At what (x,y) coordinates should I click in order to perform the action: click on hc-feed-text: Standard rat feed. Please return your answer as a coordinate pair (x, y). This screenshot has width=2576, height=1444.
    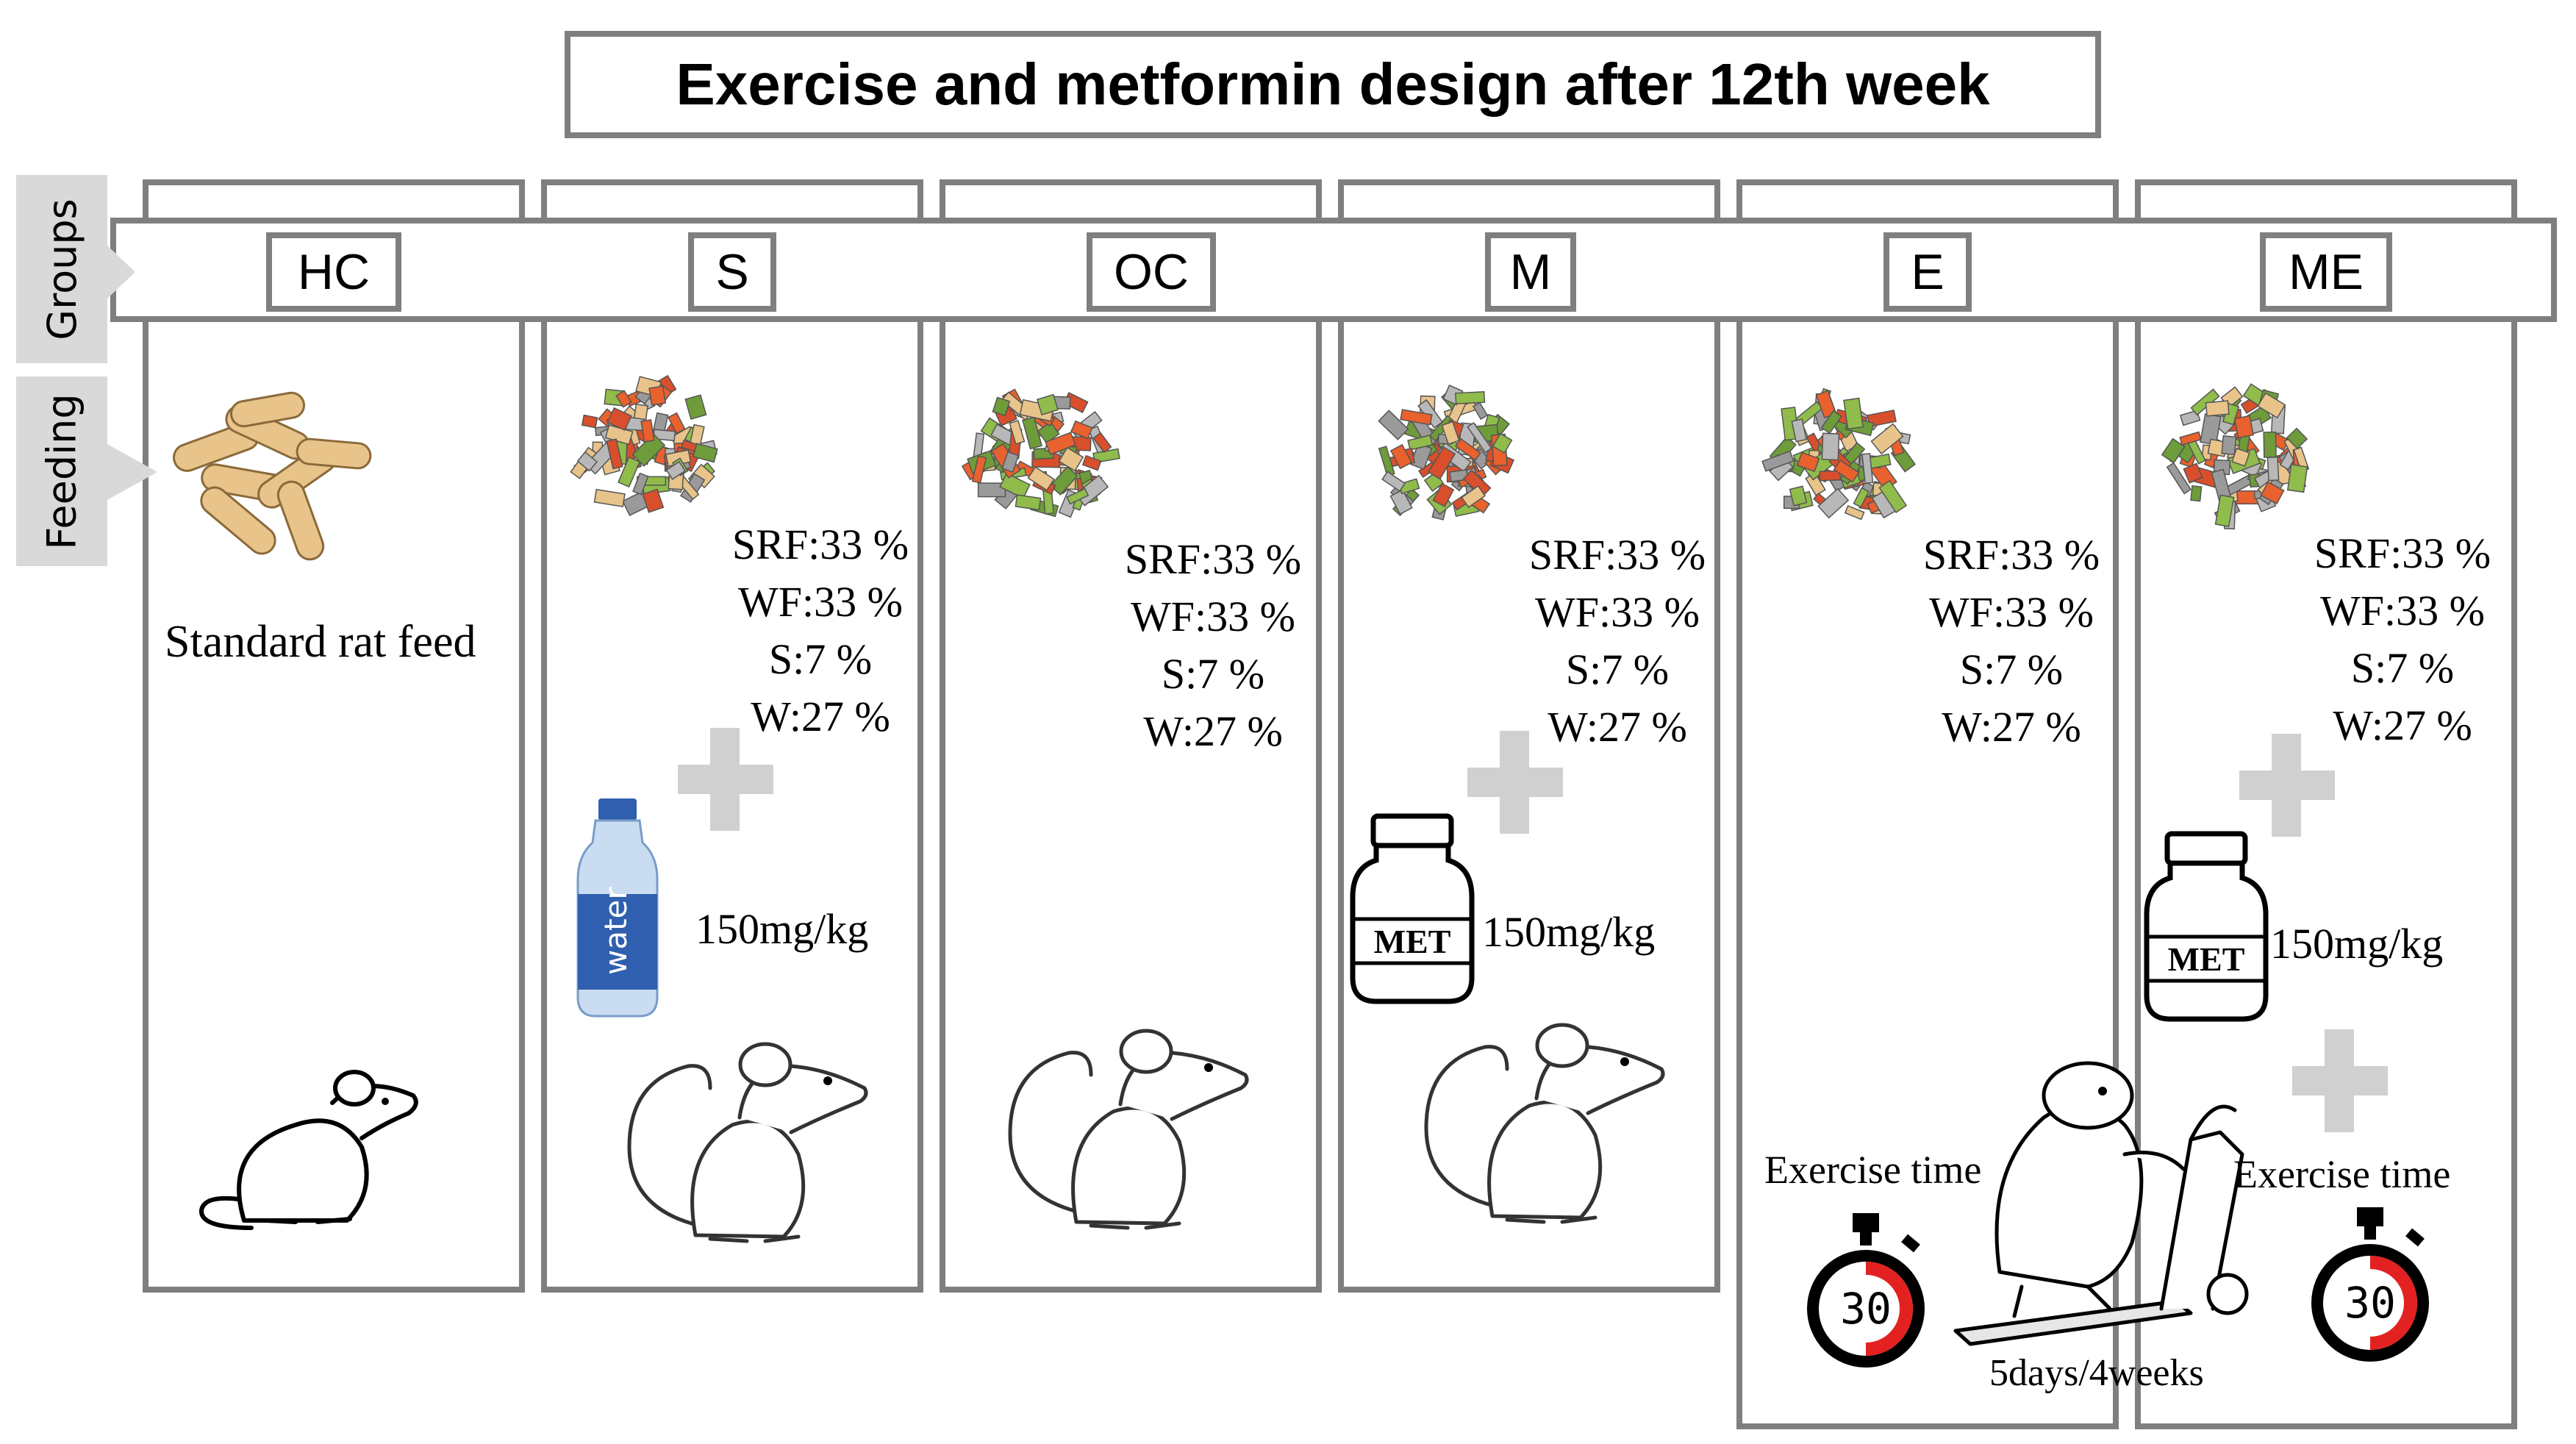
    Looking at the image, I should click on (320, 642).